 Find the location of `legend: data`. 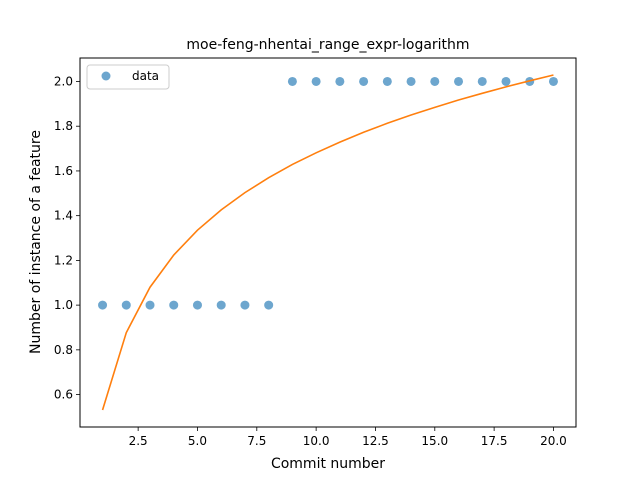

legend: data is located at coordinates (128, 77).